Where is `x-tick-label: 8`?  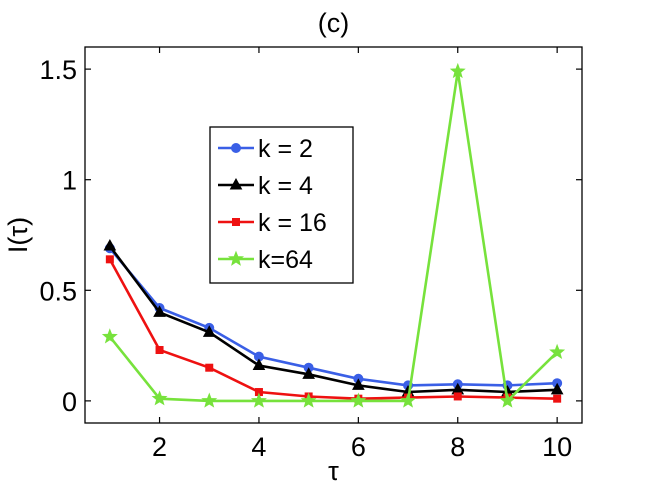
x-tick-label: 8 is located at coordinates (457, 447).